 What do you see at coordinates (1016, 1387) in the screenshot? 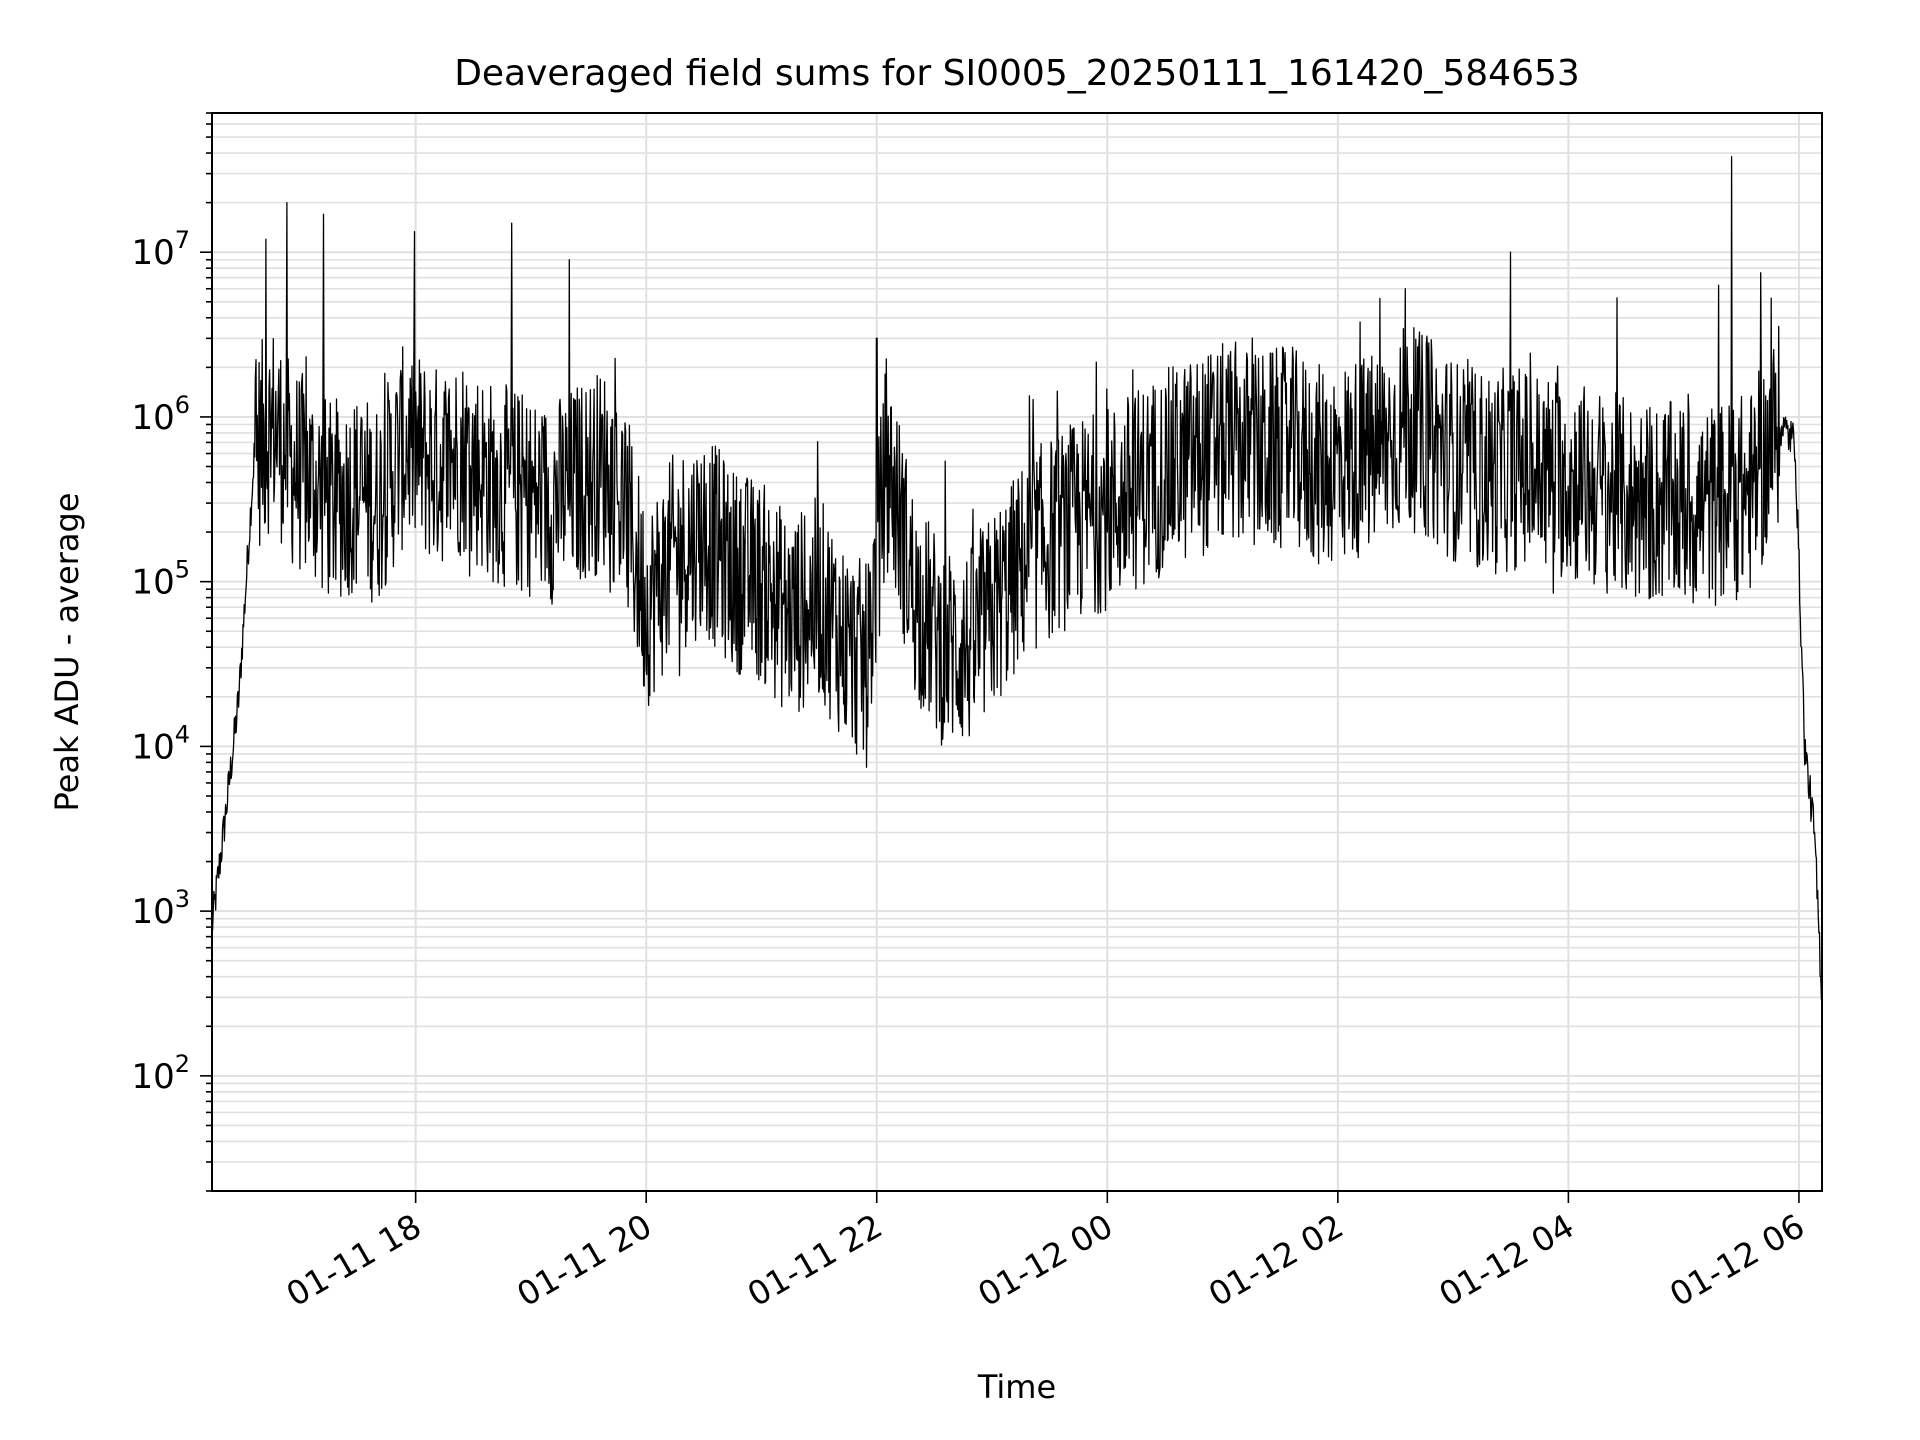
I see `x-axis-title: Time` at bounding box center [1016, 1387].